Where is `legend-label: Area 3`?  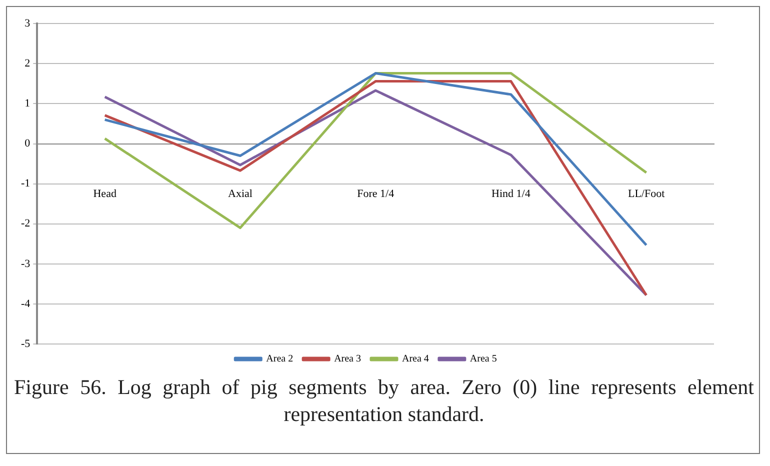
legend-label: Area 3 is located at coordinates (348, 359).